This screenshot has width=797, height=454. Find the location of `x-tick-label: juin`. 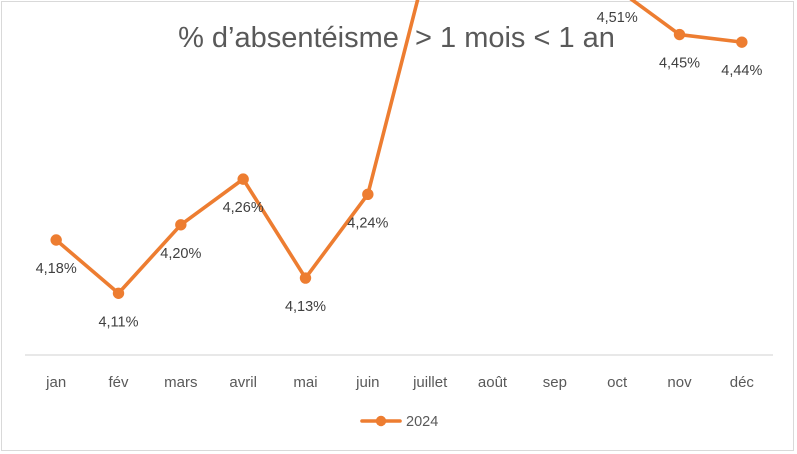

x-tick-label: juin is located at coordinates (367, 382).